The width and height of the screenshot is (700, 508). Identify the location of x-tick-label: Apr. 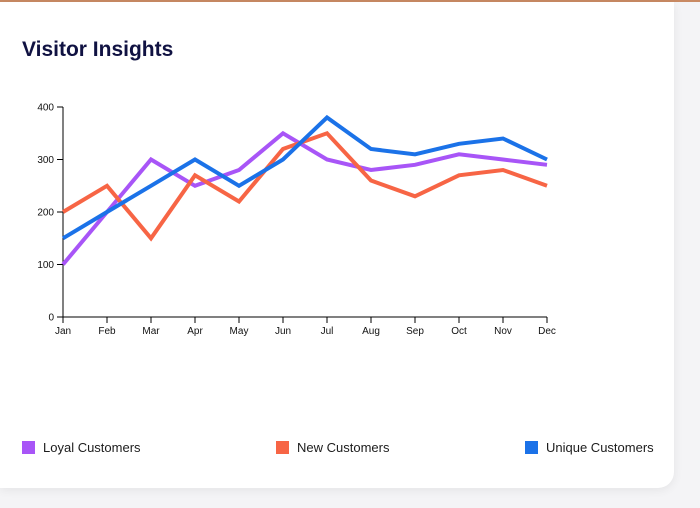
(195, 331).